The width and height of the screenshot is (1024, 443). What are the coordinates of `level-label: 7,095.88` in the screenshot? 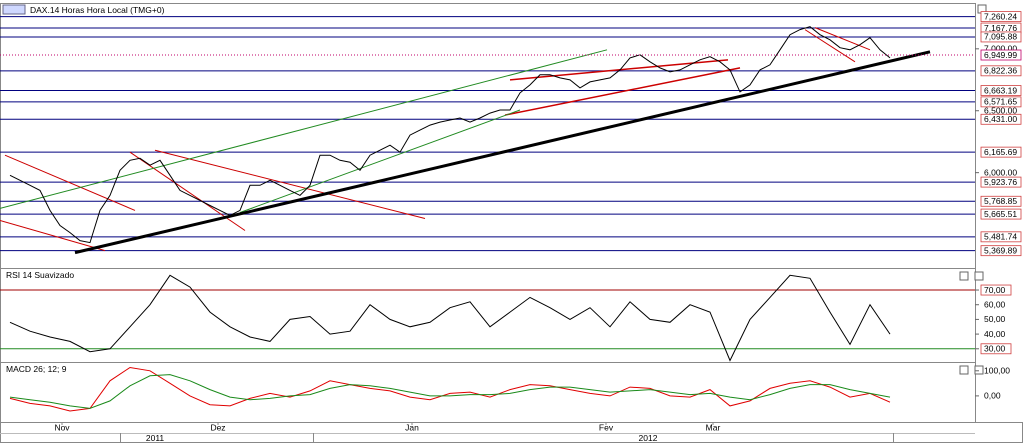 It's located at (1000, 37).